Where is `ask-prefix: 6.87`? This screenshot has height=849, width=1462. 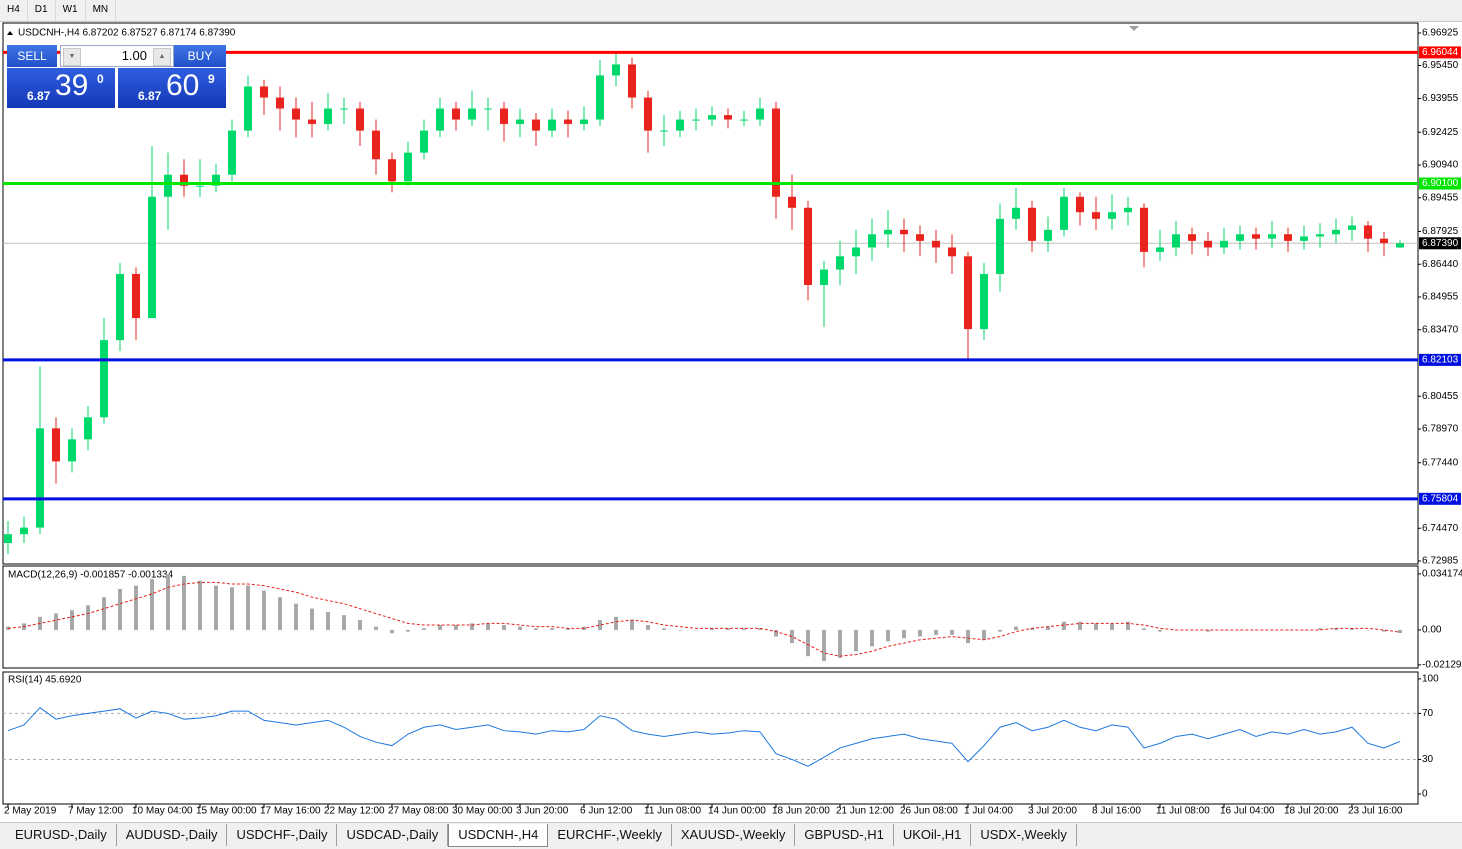 ask-prefix: 6.87 is located at coordinates (150, 96).